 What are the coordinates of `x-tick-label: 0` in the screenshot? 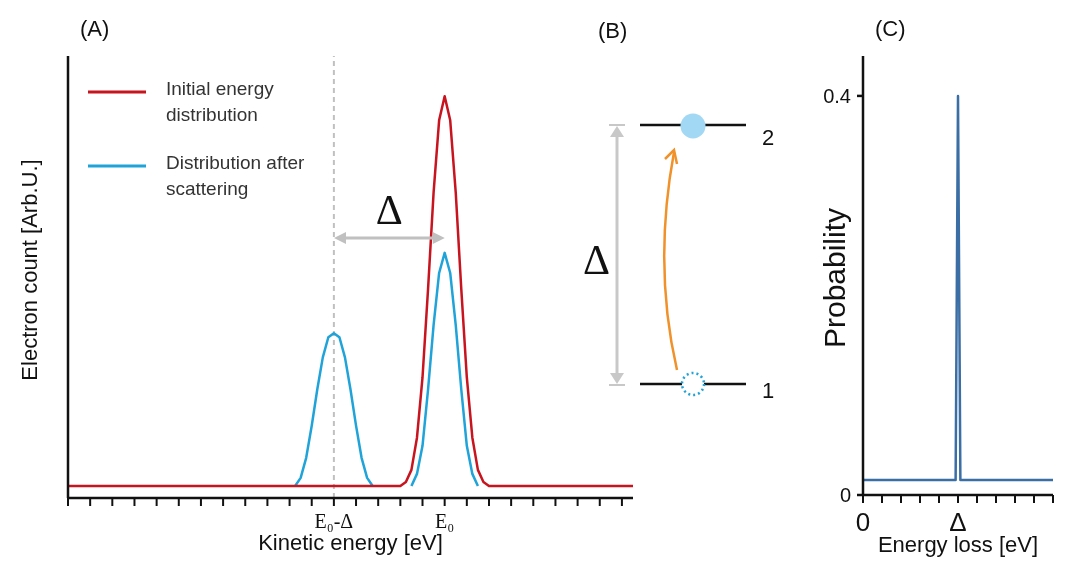 It's located at (863, 522).